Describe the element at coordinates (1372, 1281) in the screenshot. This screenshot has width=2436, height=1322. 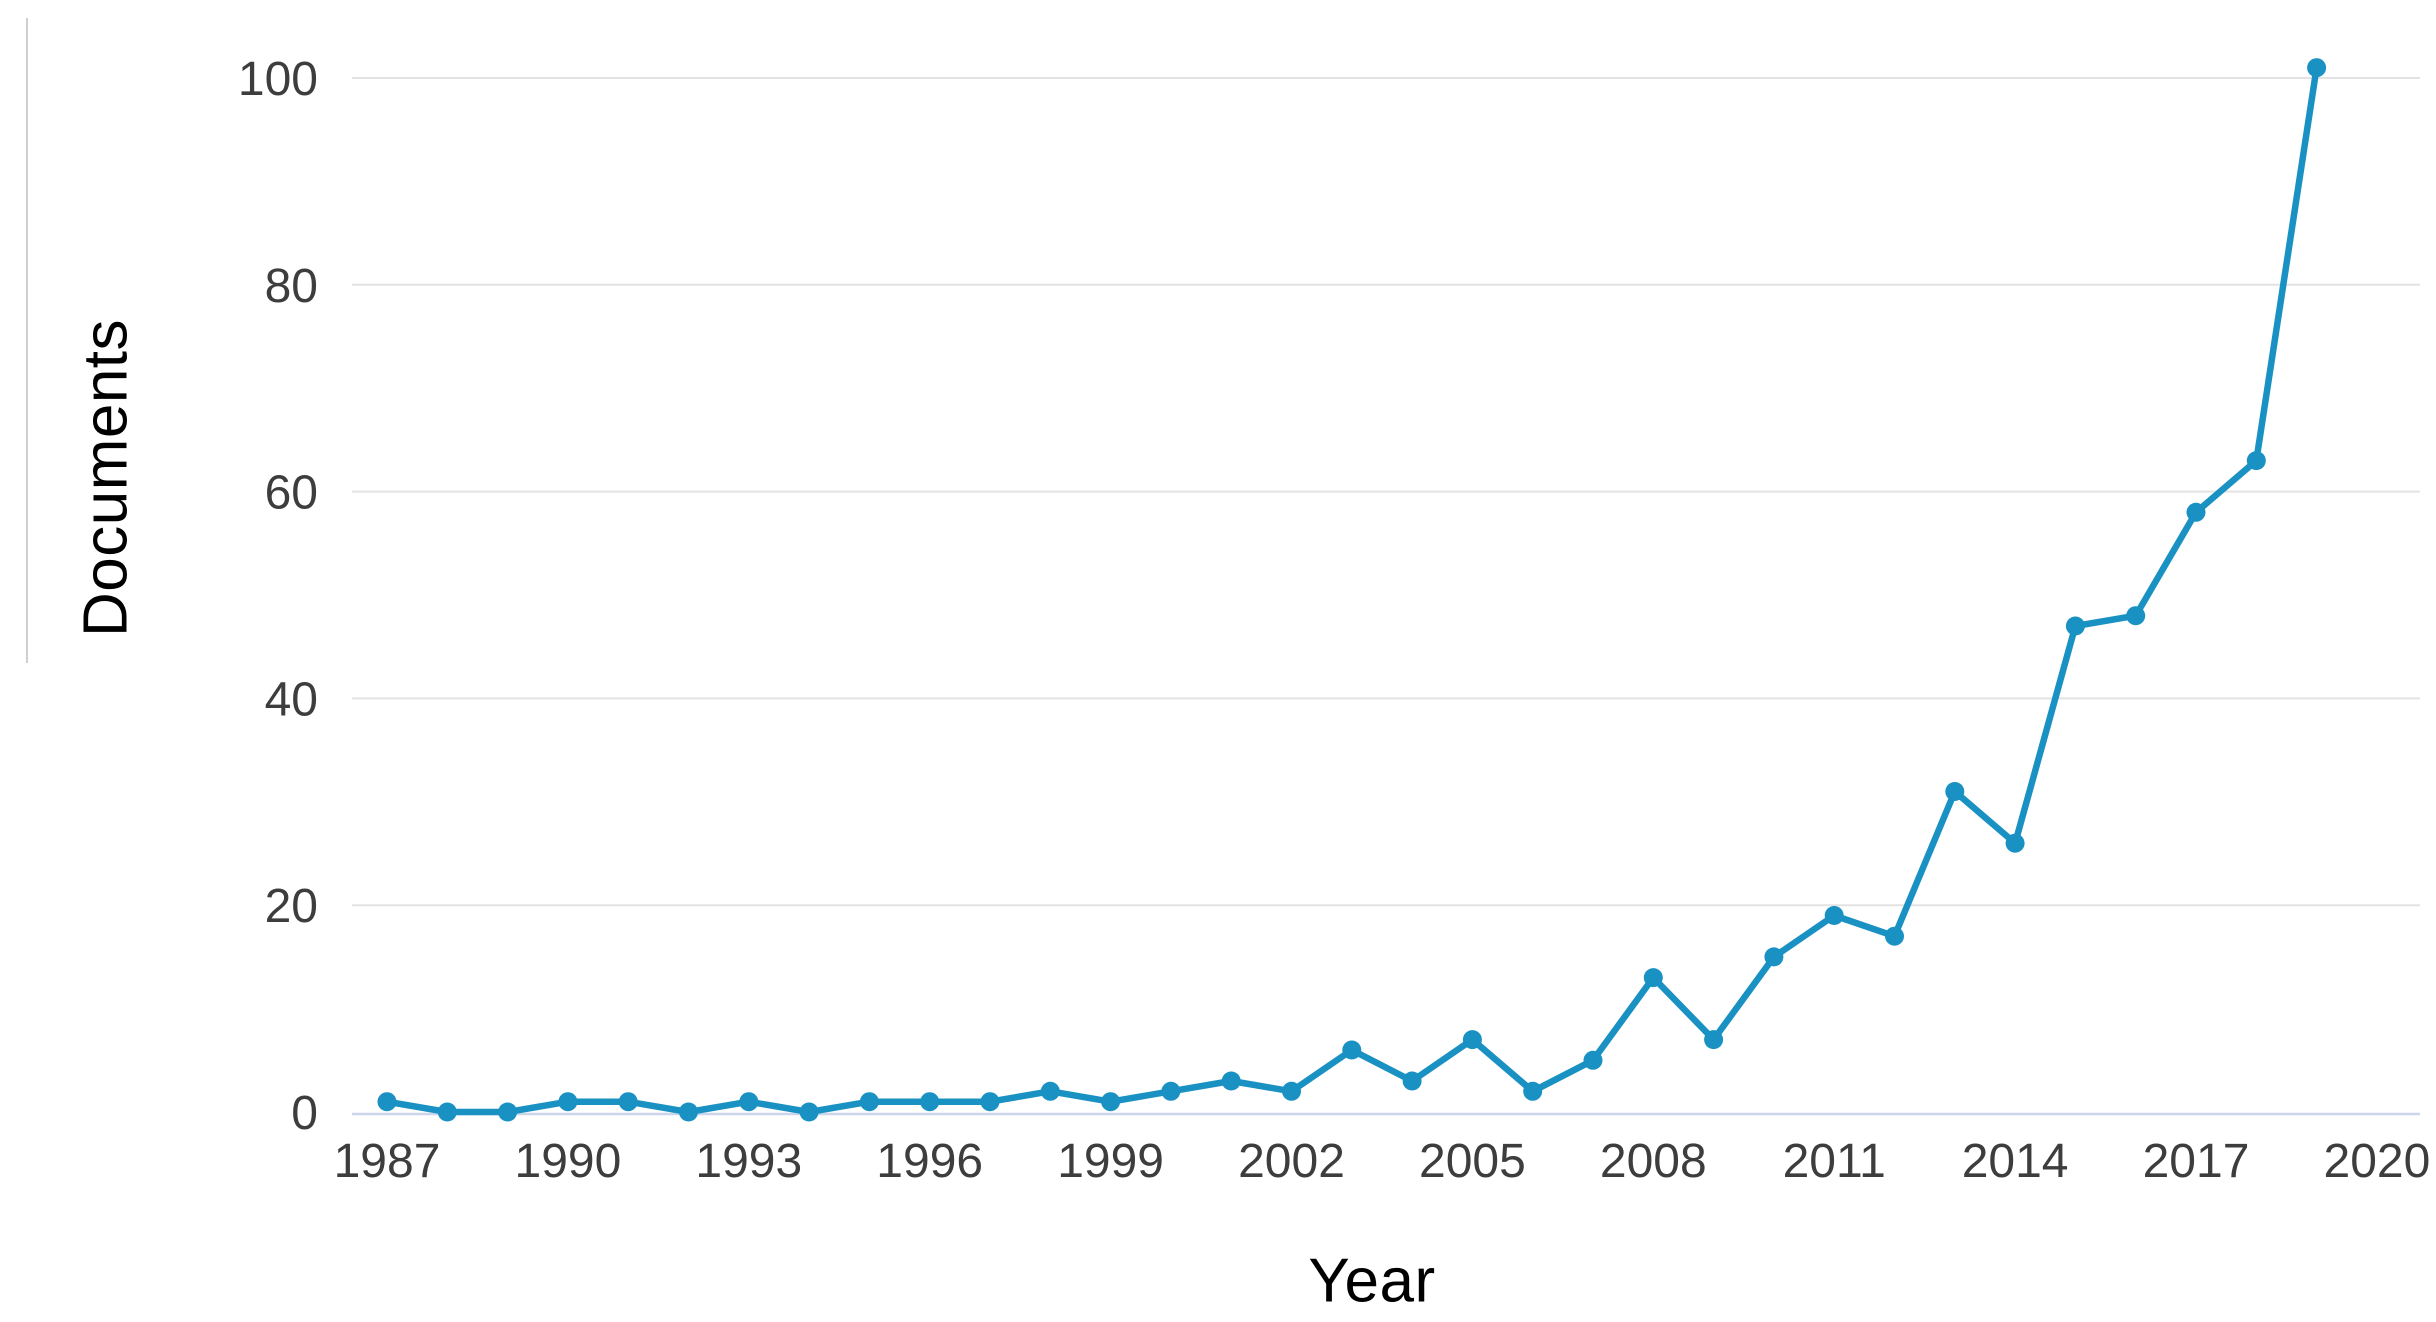
I see `x-axis-title: Year` at that location.